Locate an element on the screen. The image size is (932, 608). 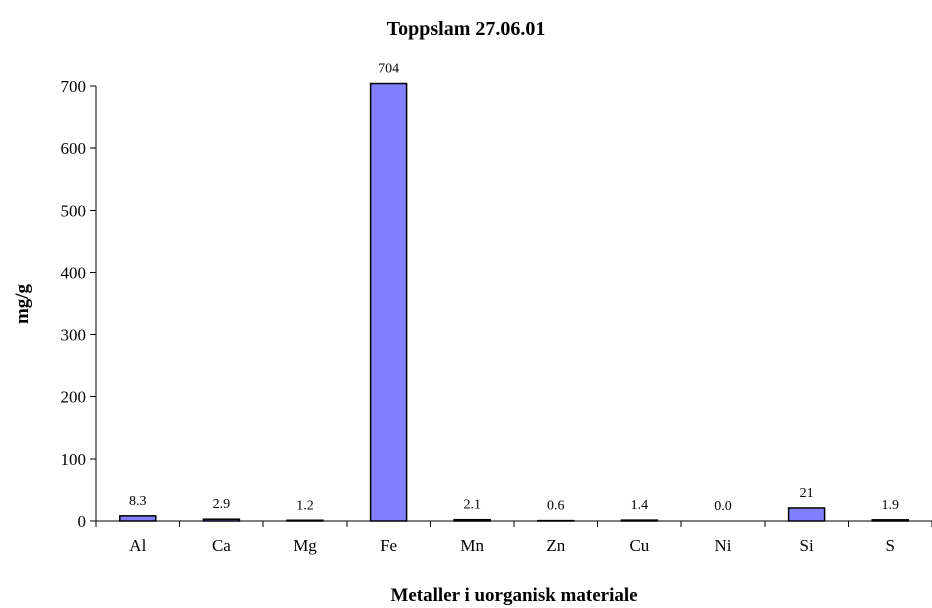
x-axis-label: Metaller i uorganisk materiale is located at coordinates (513, 595).